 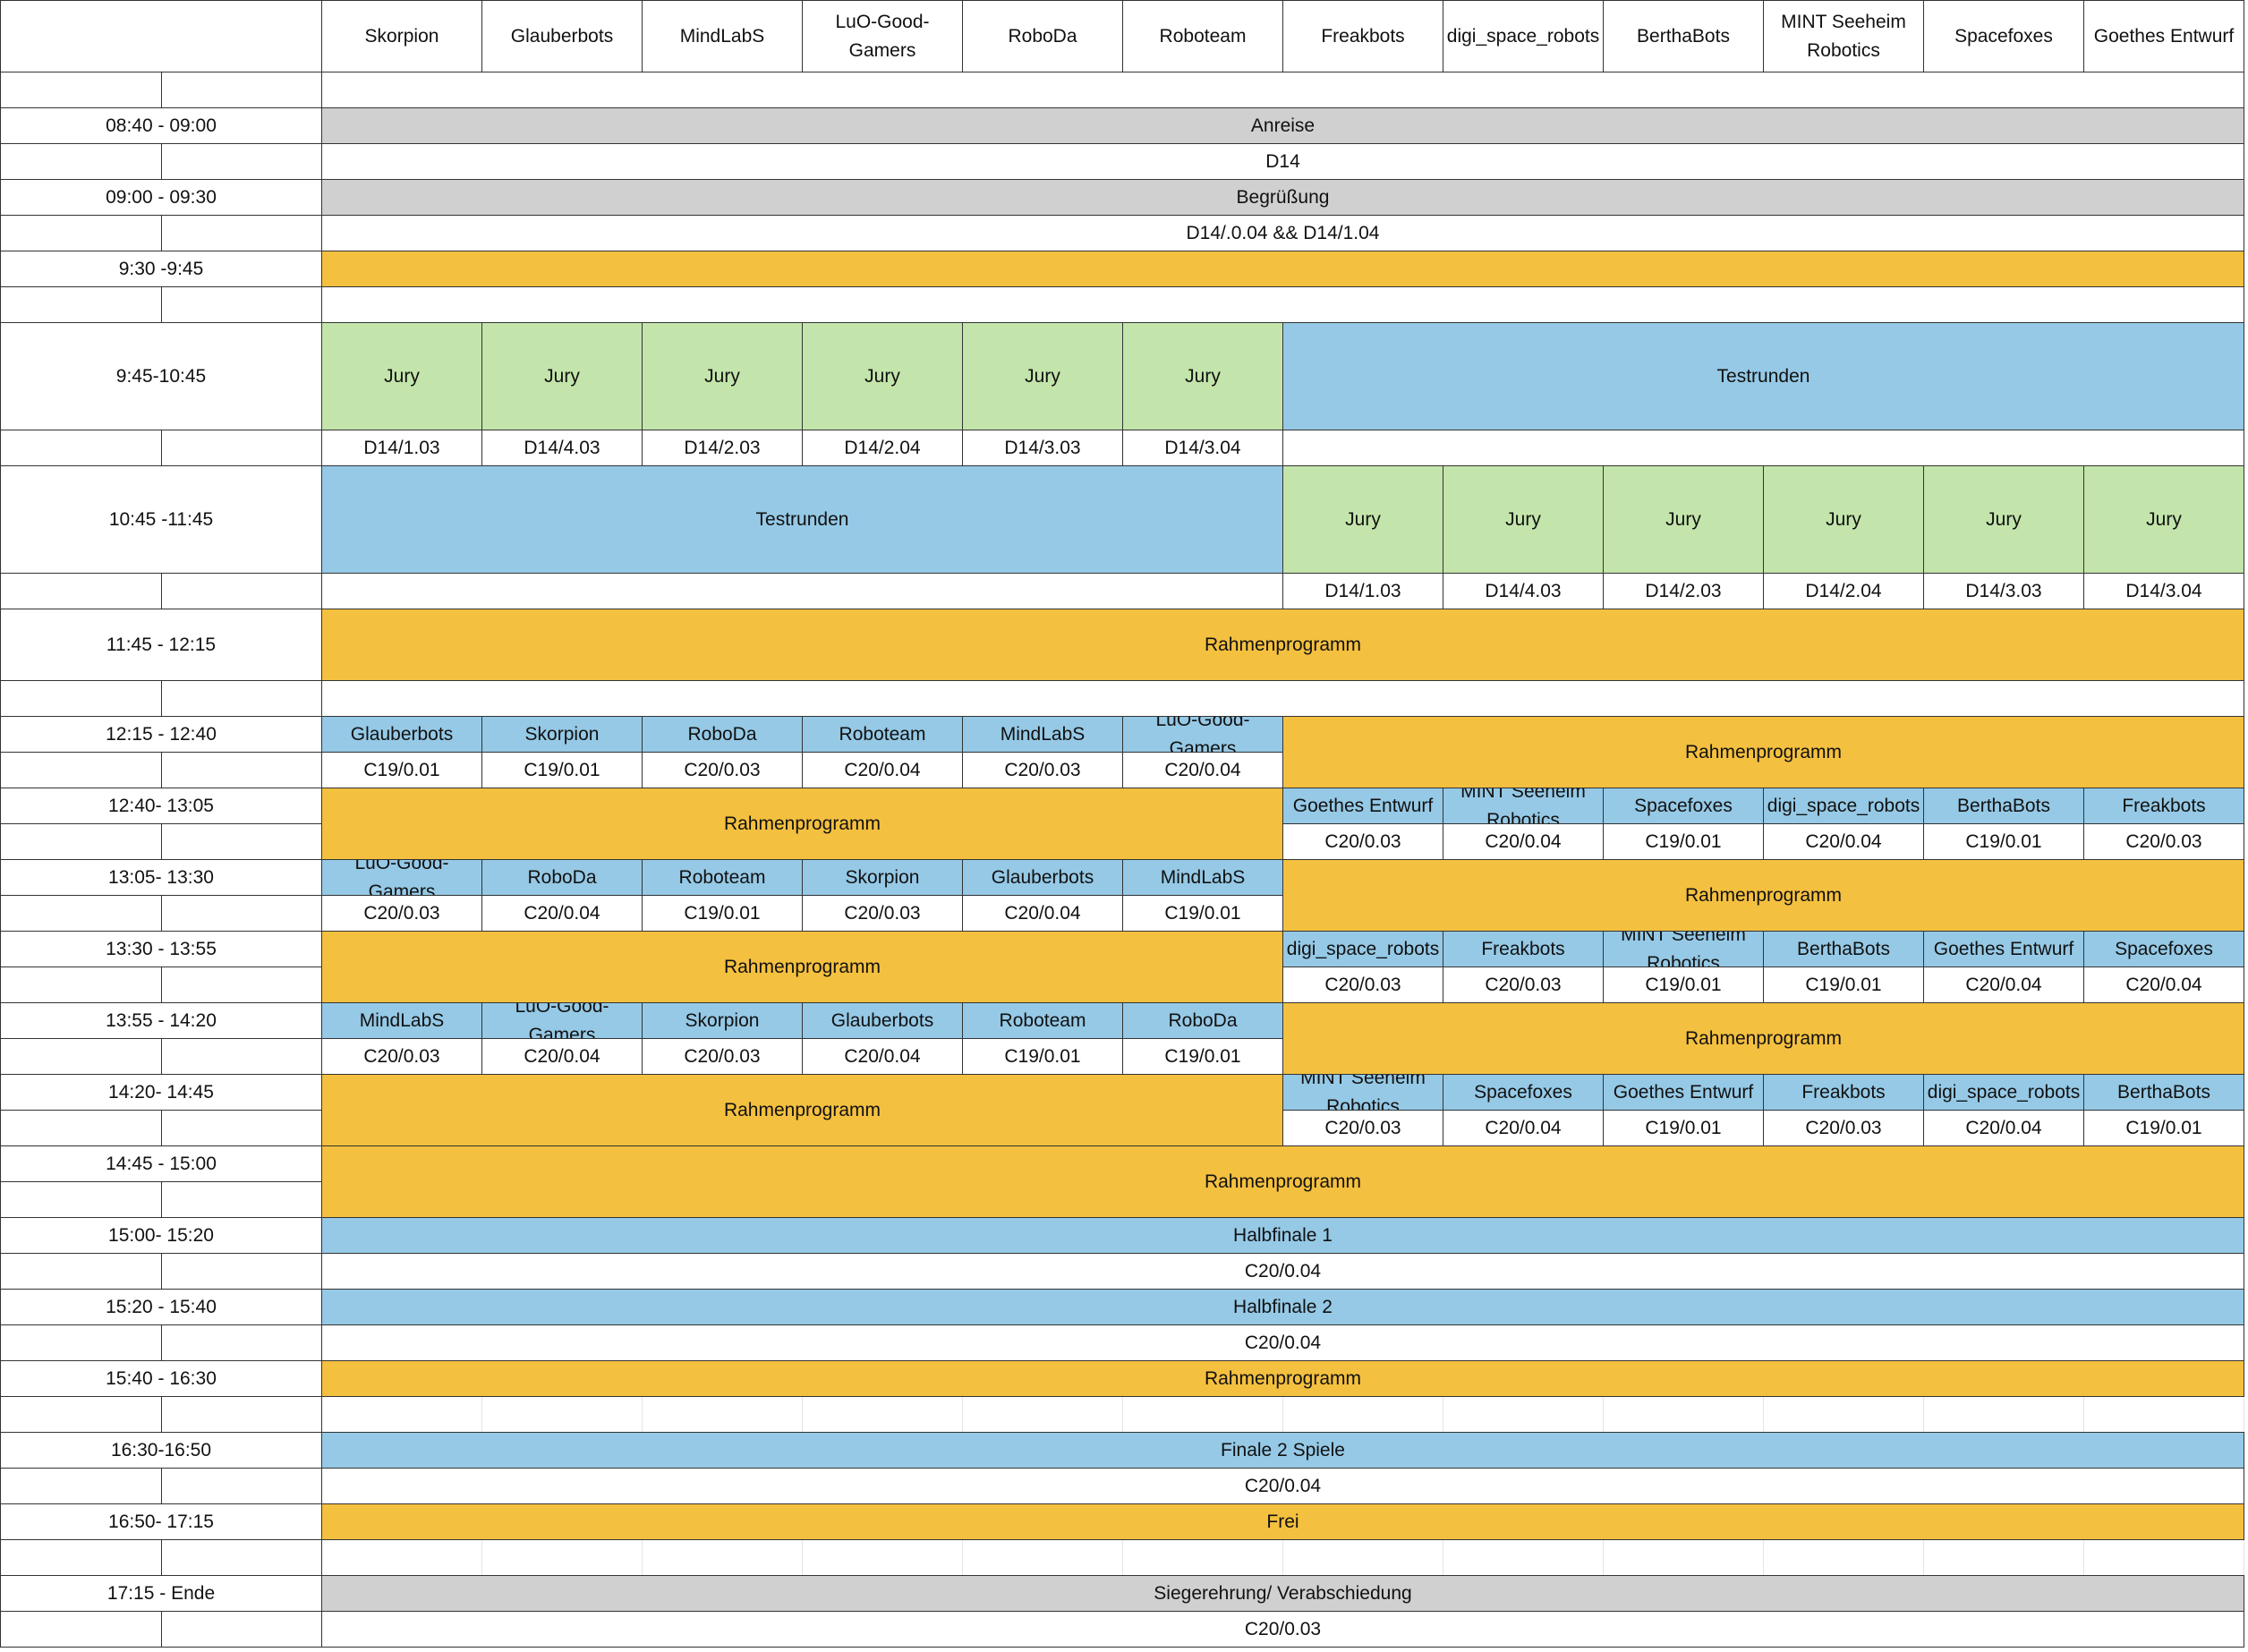 I want to click on time-cell: 12:40- 13:05, so click(x=161, y=806).